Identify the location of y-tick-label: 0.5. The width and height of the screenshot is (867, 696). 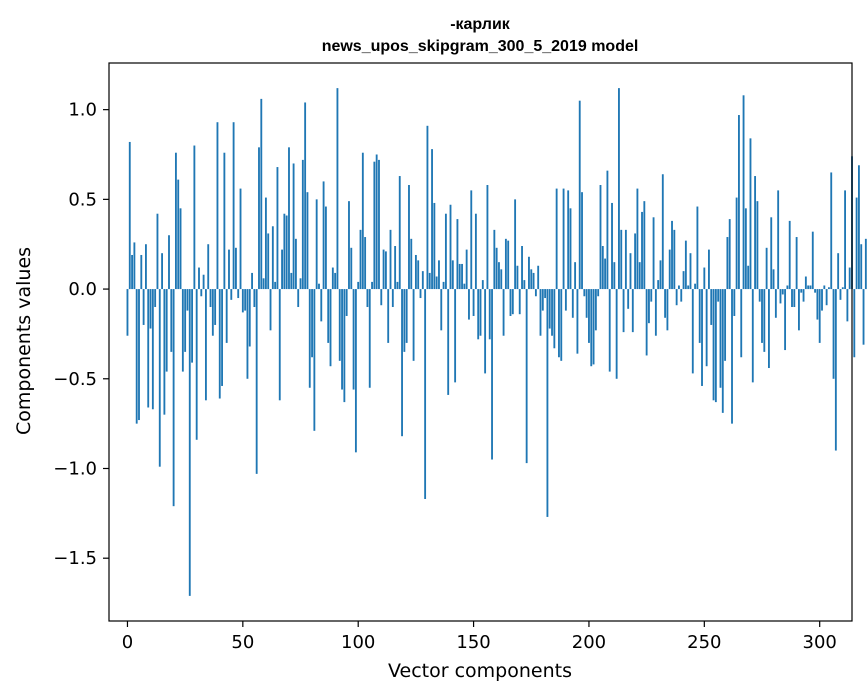
(82, 199).